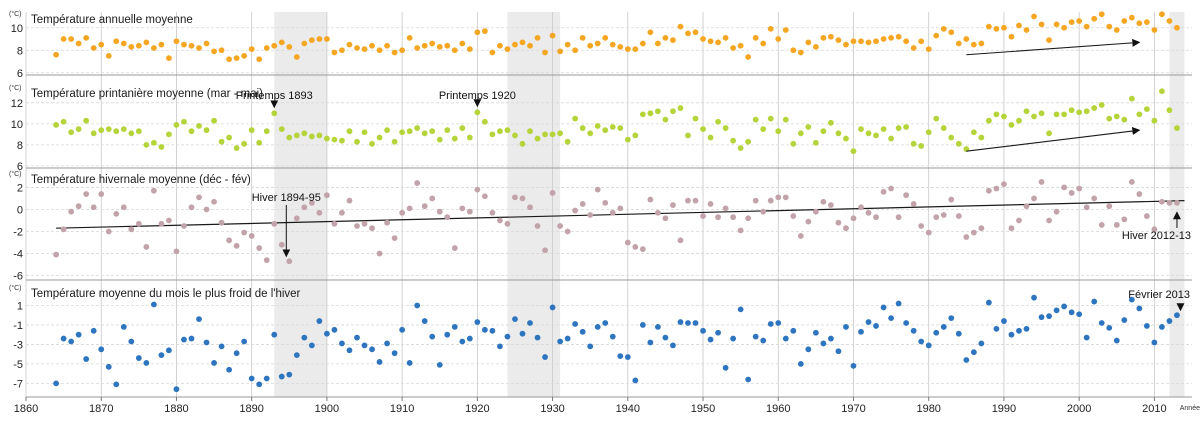 This screenshot has height=428, width=1201. What do you see at coordinates (853, 409) in the screenshot?
I see `x-tick-label: 1970` at bounding box center [853, 409].